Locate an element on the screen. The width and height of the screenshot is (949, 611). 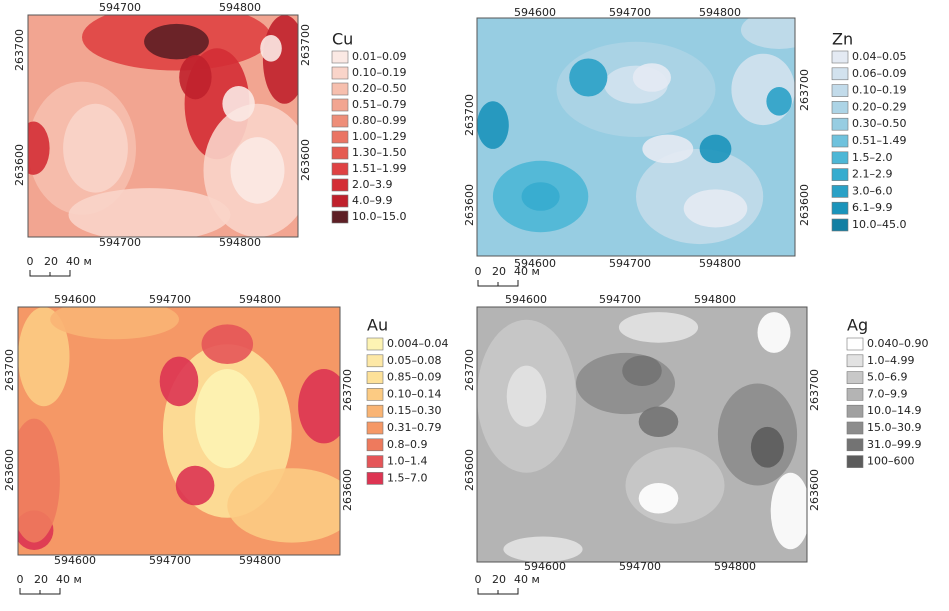
legend-label: 0.05–0.08 is located at coordinates (414, 360).